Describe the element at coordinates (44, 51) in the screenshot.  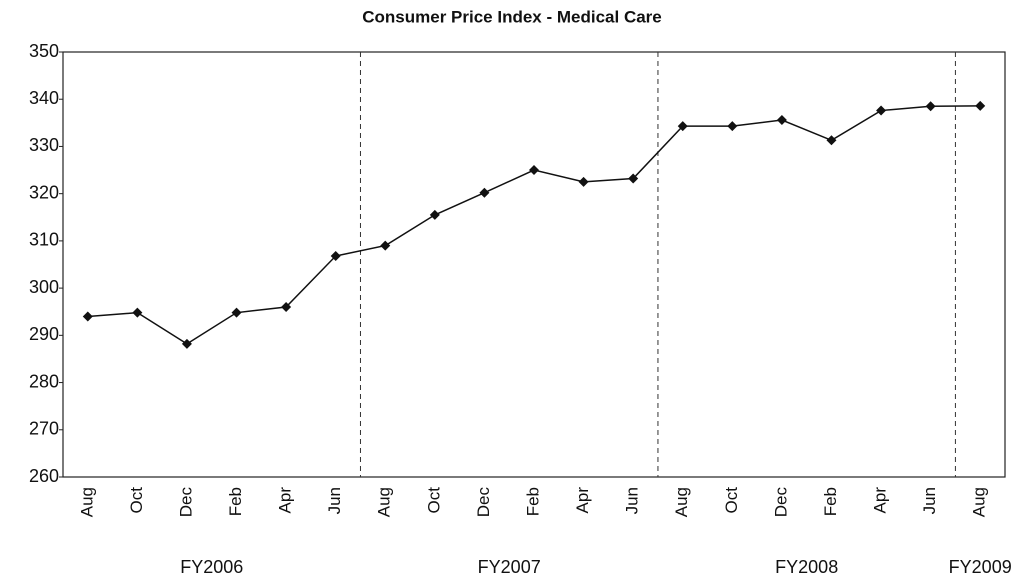
I see `y-tick-label: 350` at that location.